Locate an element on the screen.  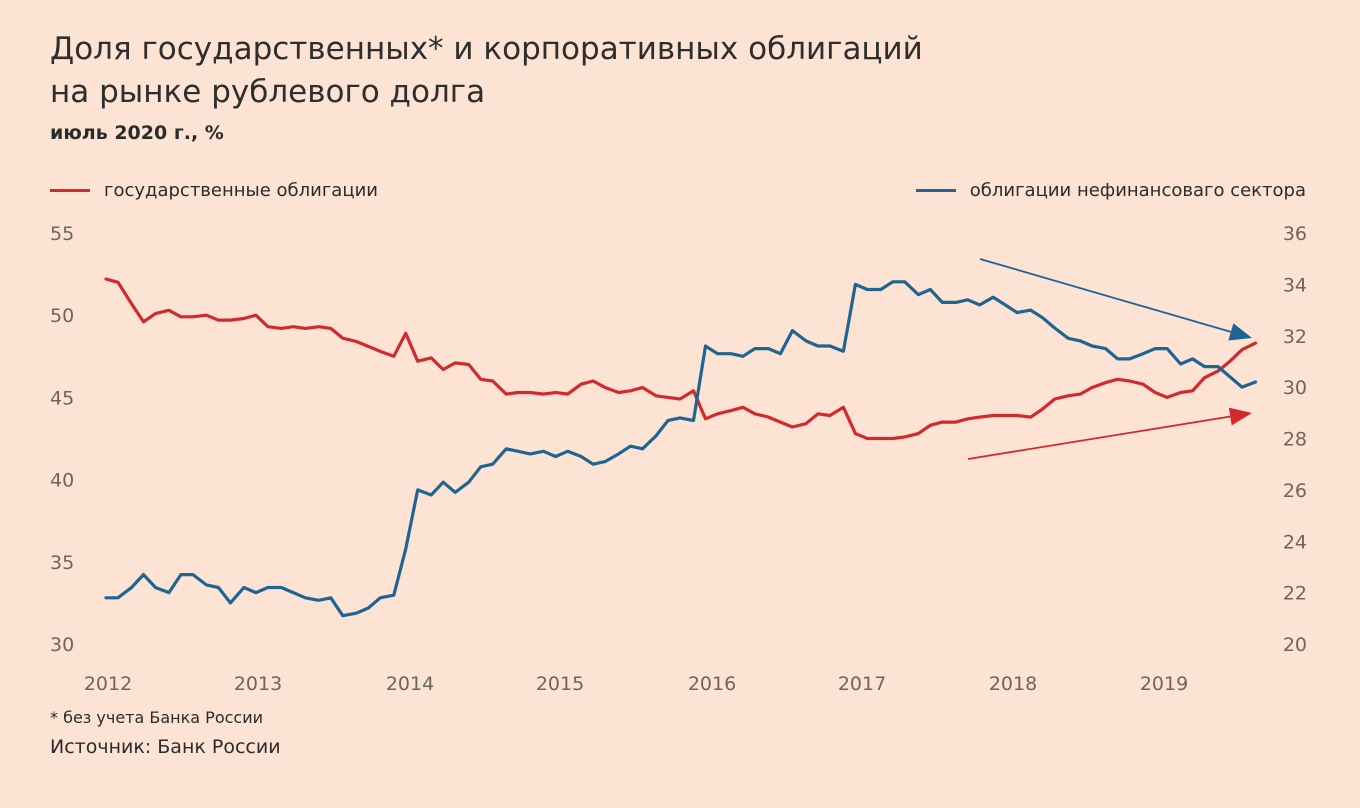
legend-corp: облигации нефинансоваго сектора is located at coordinates (1110, 190).